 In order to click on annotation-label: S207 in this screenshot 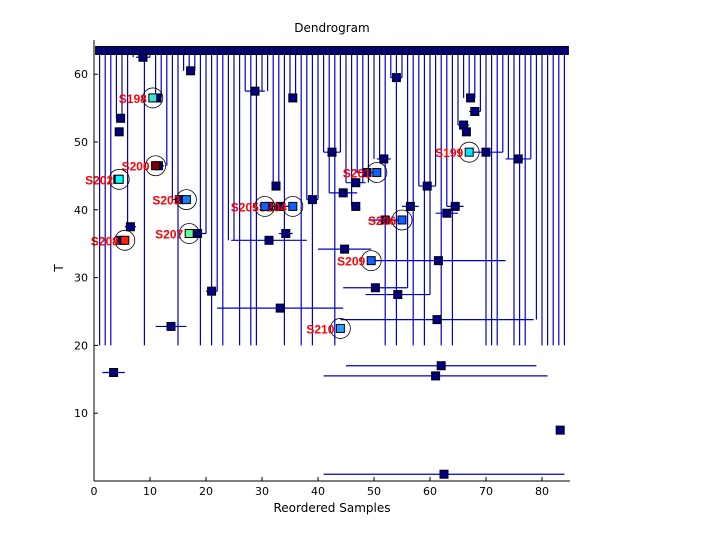, I will do `click(169, 235)`.